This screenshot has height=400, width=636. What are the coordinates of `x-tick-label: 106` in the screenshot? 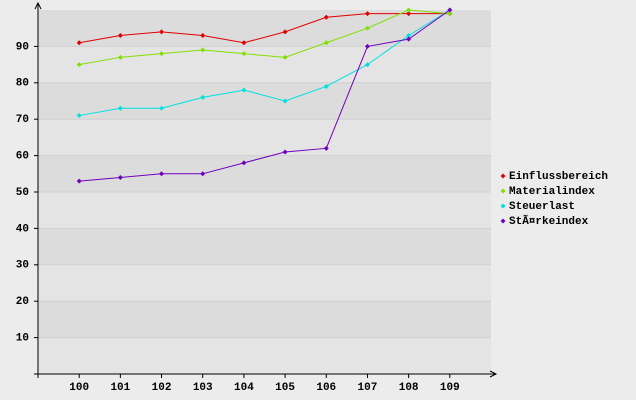 It's located at (326, 388).